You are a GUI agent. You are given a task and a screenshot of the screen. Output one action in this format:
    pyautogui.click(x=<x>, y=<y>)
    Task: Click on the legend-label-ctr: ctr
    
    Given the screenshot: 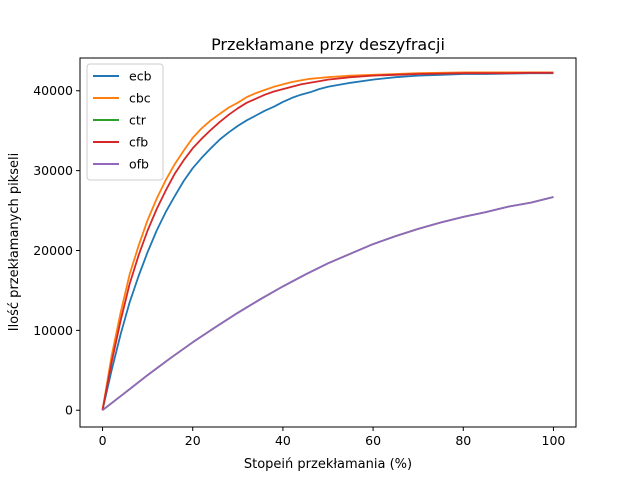 What is the action you would take?
    pyautogui.click(x=138, y=120)
    